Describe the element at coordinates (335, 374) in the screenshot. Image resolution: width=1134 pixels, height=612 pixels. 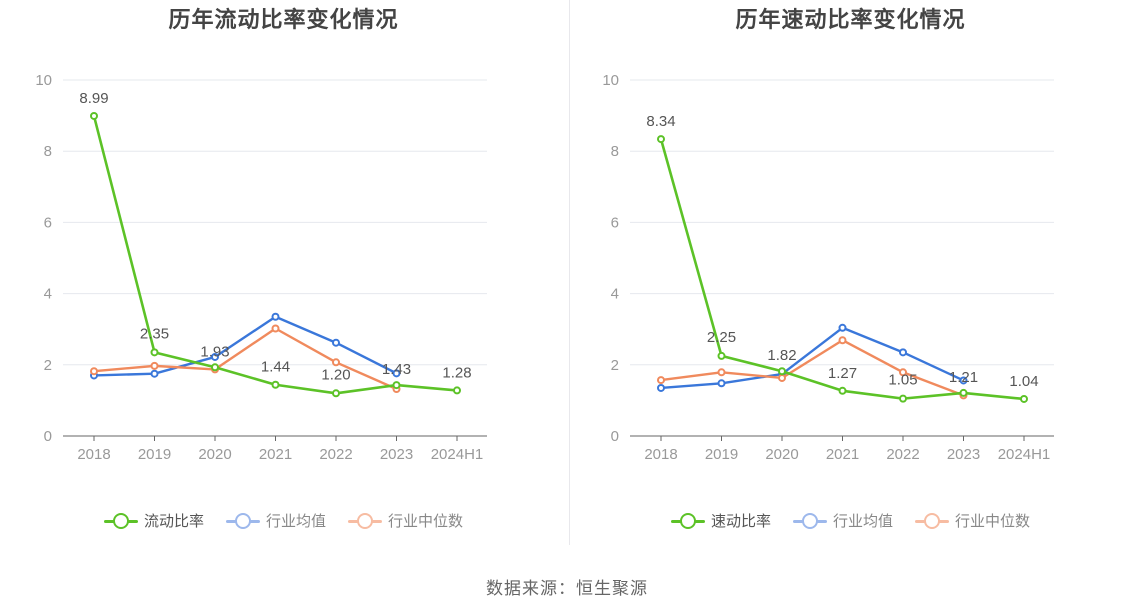
I see `data-label: 1.20` at that location.